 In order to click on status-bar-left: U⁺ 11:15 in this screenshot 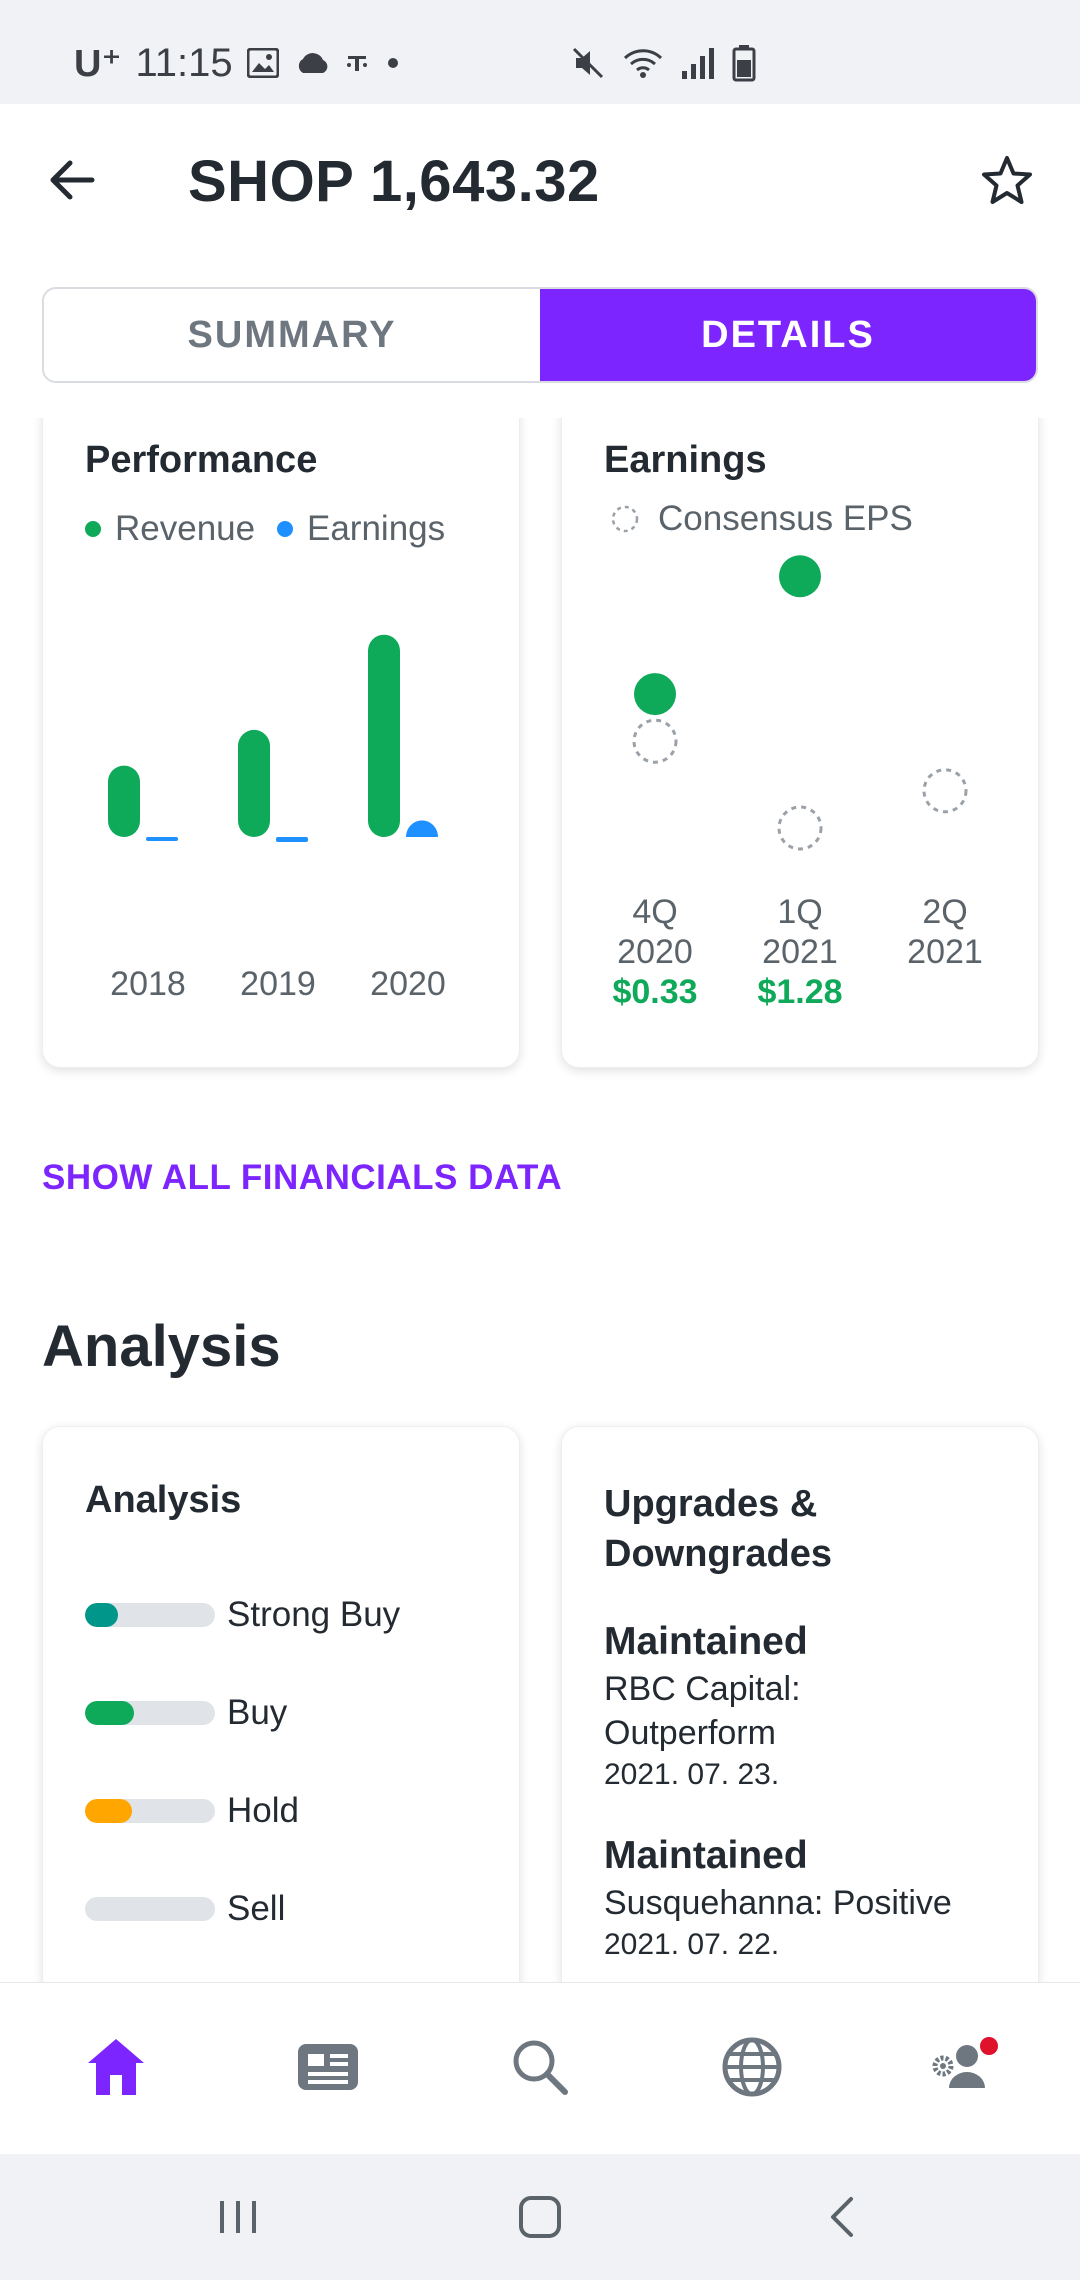, I will do `click(238, 63)`.